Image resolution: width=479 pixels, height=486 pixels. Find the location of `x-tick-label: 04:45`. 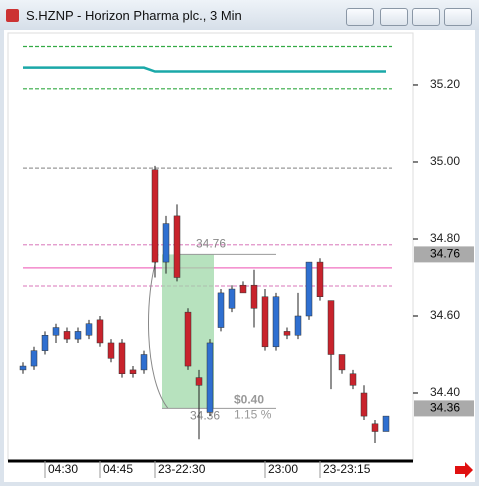

x-tick-label: 04:45 is located at coordinates (118, 469).